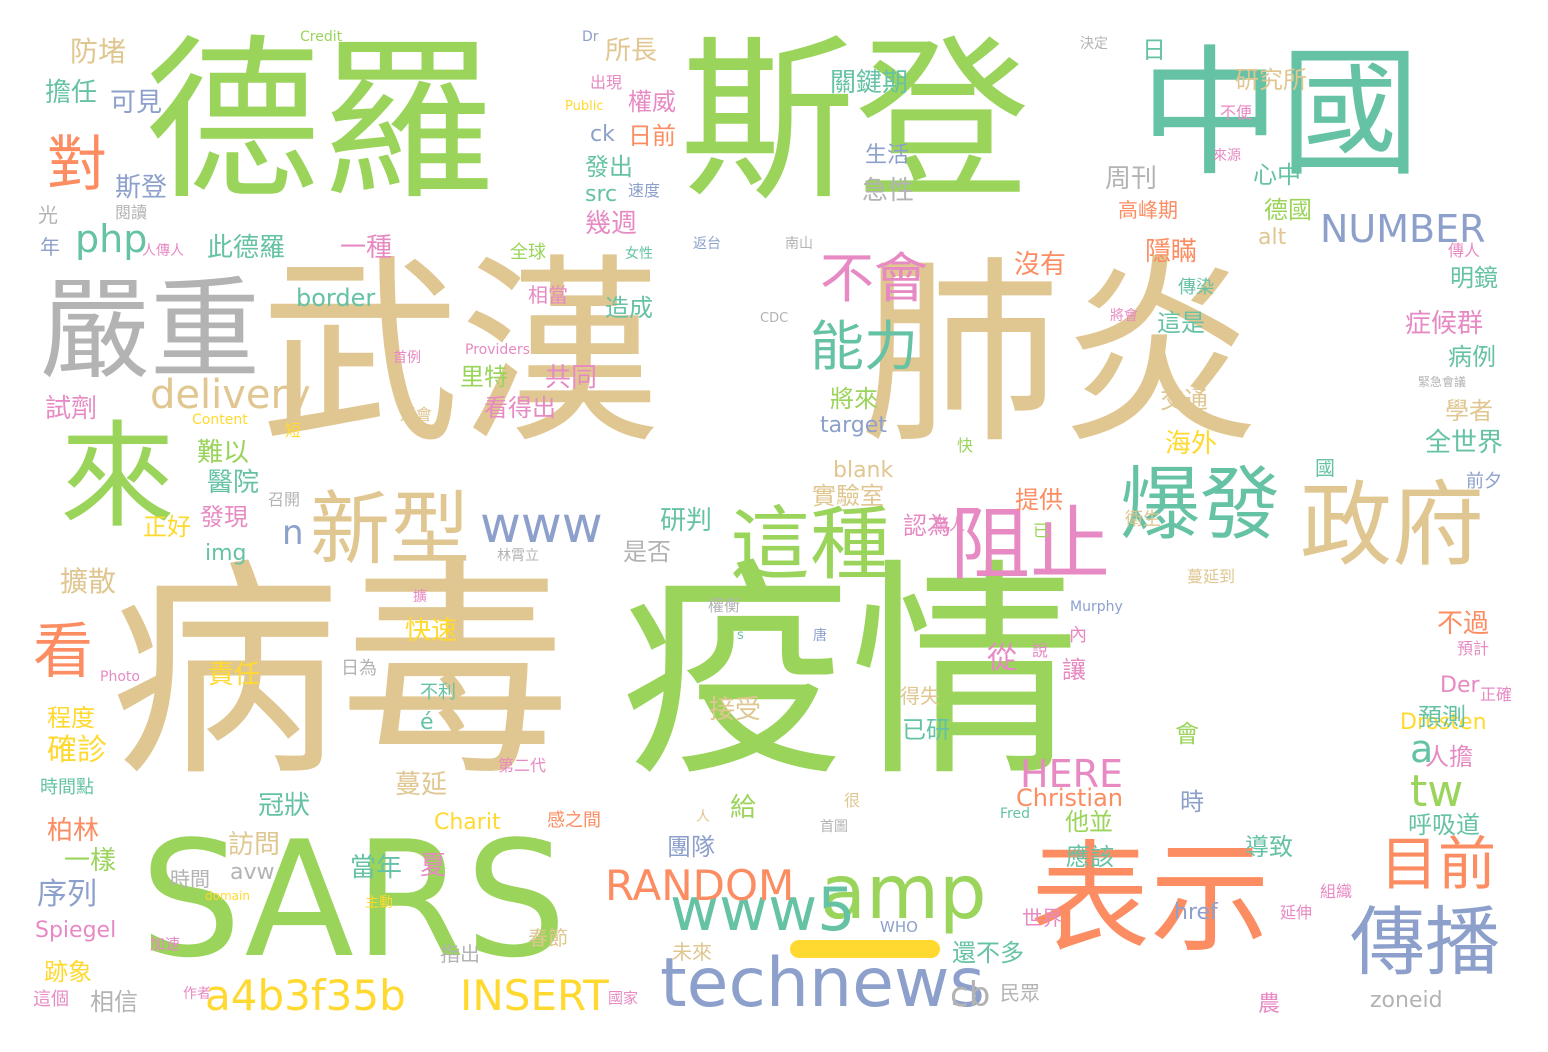 The height and width of the screenshot is (1052, 1548). I want to click on word-s: s, so click(740, 635).